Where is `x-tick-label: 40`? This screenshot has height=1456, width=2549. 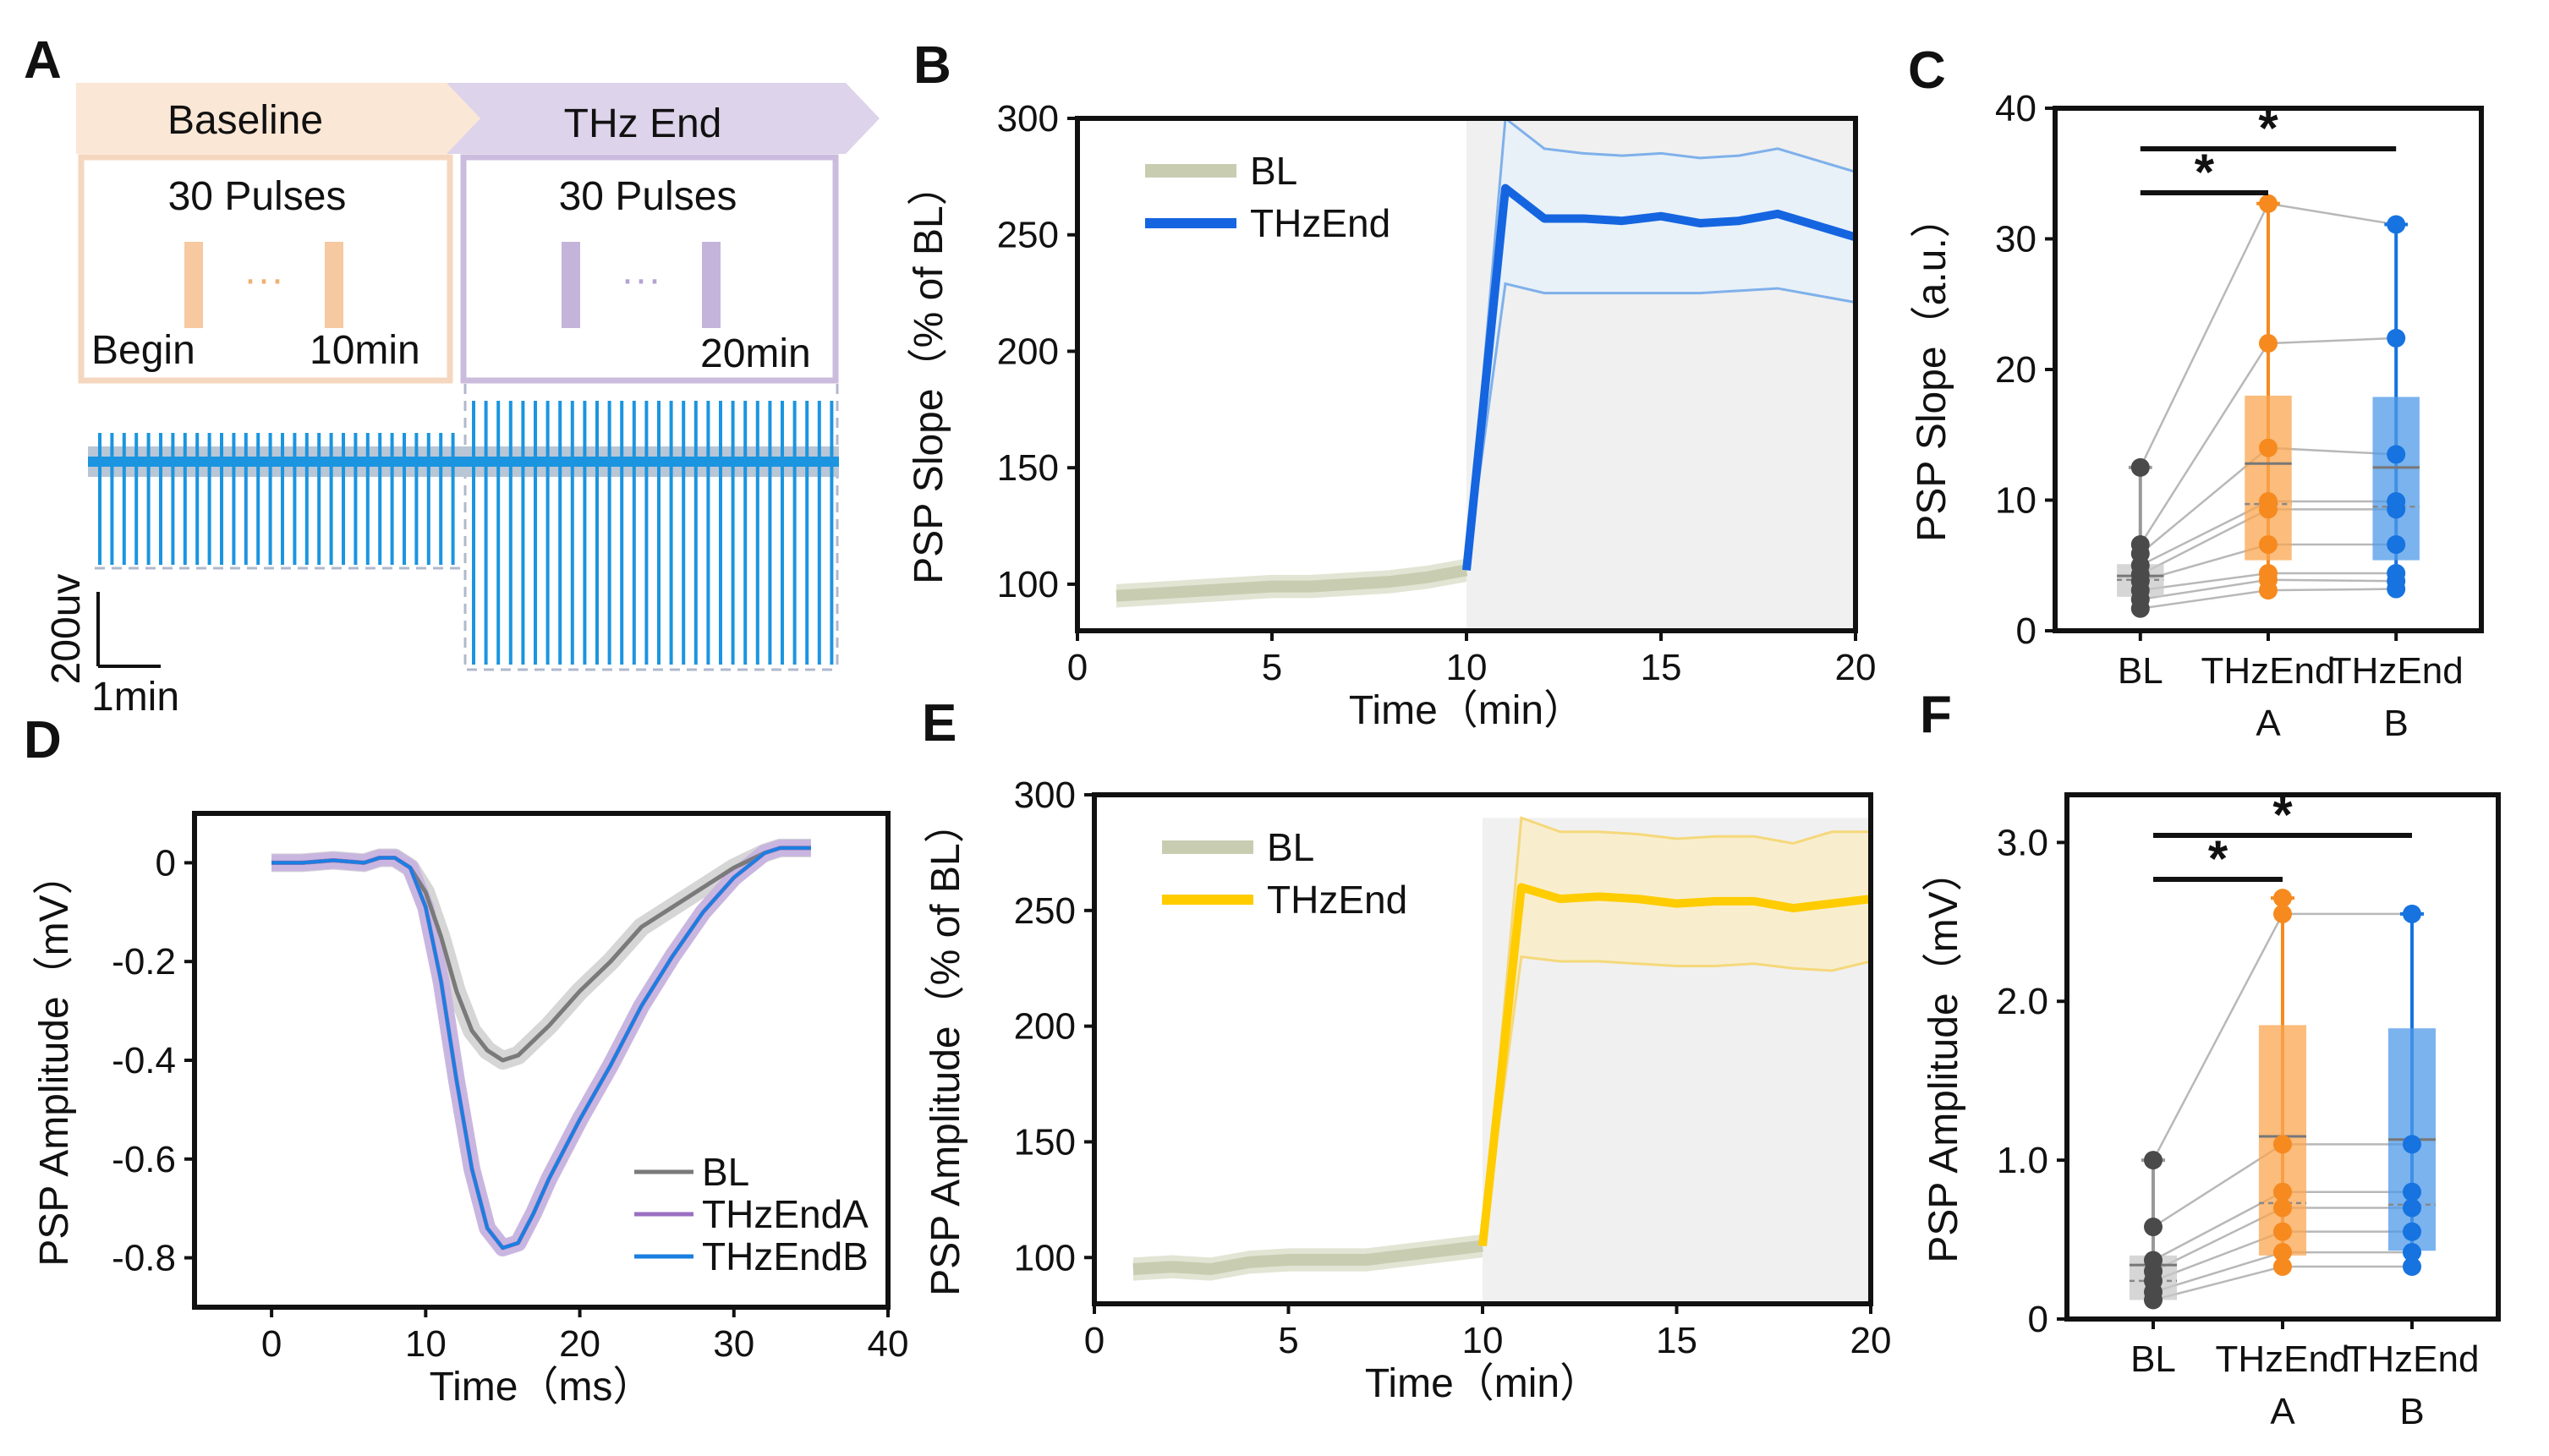
x-tick-label: 40 is located at coordinates (888, 1344).